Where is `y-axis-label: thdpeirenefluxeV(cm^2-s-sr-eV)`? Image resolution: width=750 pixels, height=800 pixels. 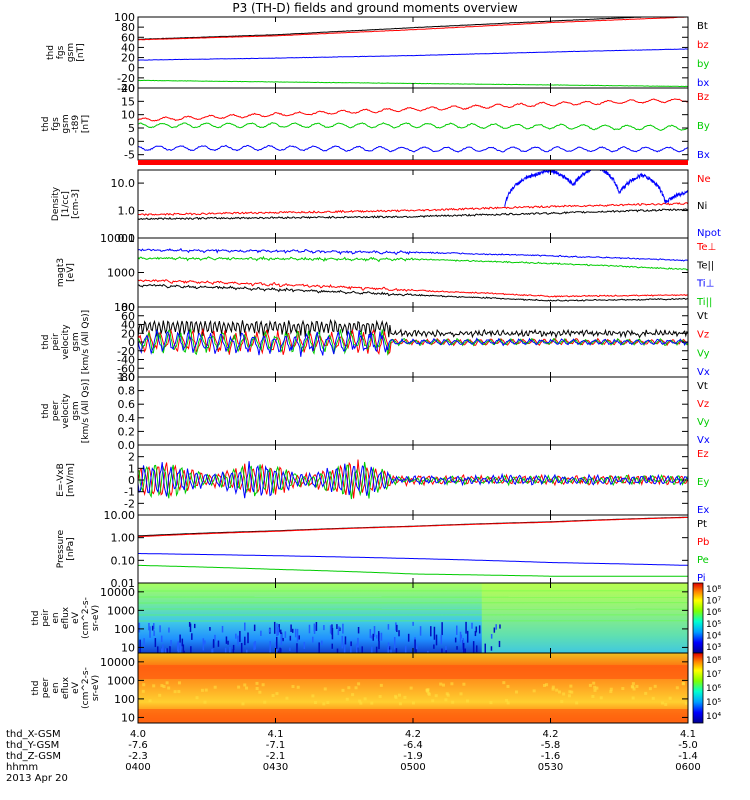 y-axis-label: thdpeirenefluxeV(cm^2-s-sr-eV) is located at coordinates (66, 618).